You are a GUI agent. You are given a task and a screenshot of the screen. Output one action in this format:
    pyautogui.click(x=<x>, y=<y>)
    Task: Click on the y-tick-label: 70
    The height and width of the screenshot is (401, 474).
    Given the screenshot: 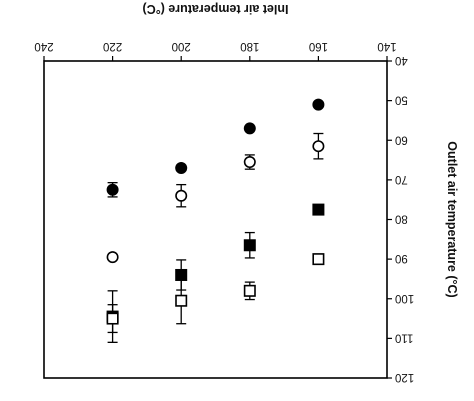 What is the action you would take?
    pyautogui.click(x=401, y=179)
    